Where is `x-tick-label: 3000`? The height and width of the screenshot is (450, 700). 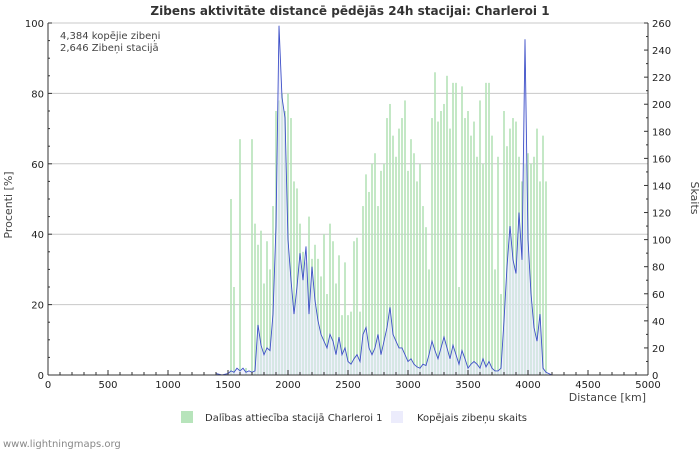
x-tick-label: 3000 is located at coordinates (407, 385).